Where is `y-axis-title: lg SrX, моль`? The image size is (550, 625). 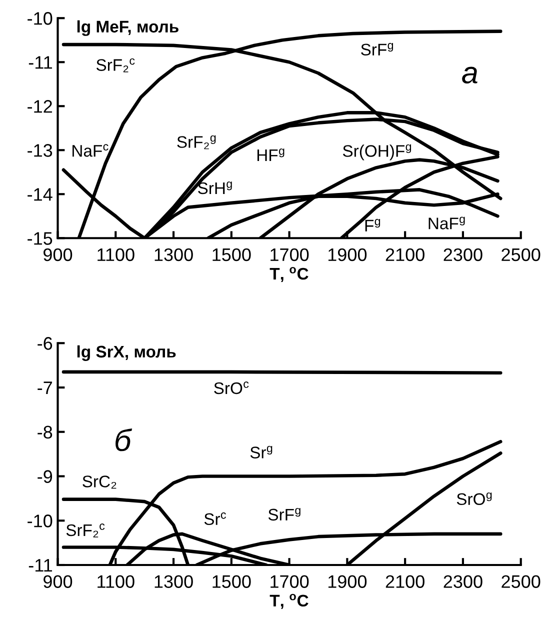
y-axis-title: lg SrX, моль is located at coordinates (126, 353).